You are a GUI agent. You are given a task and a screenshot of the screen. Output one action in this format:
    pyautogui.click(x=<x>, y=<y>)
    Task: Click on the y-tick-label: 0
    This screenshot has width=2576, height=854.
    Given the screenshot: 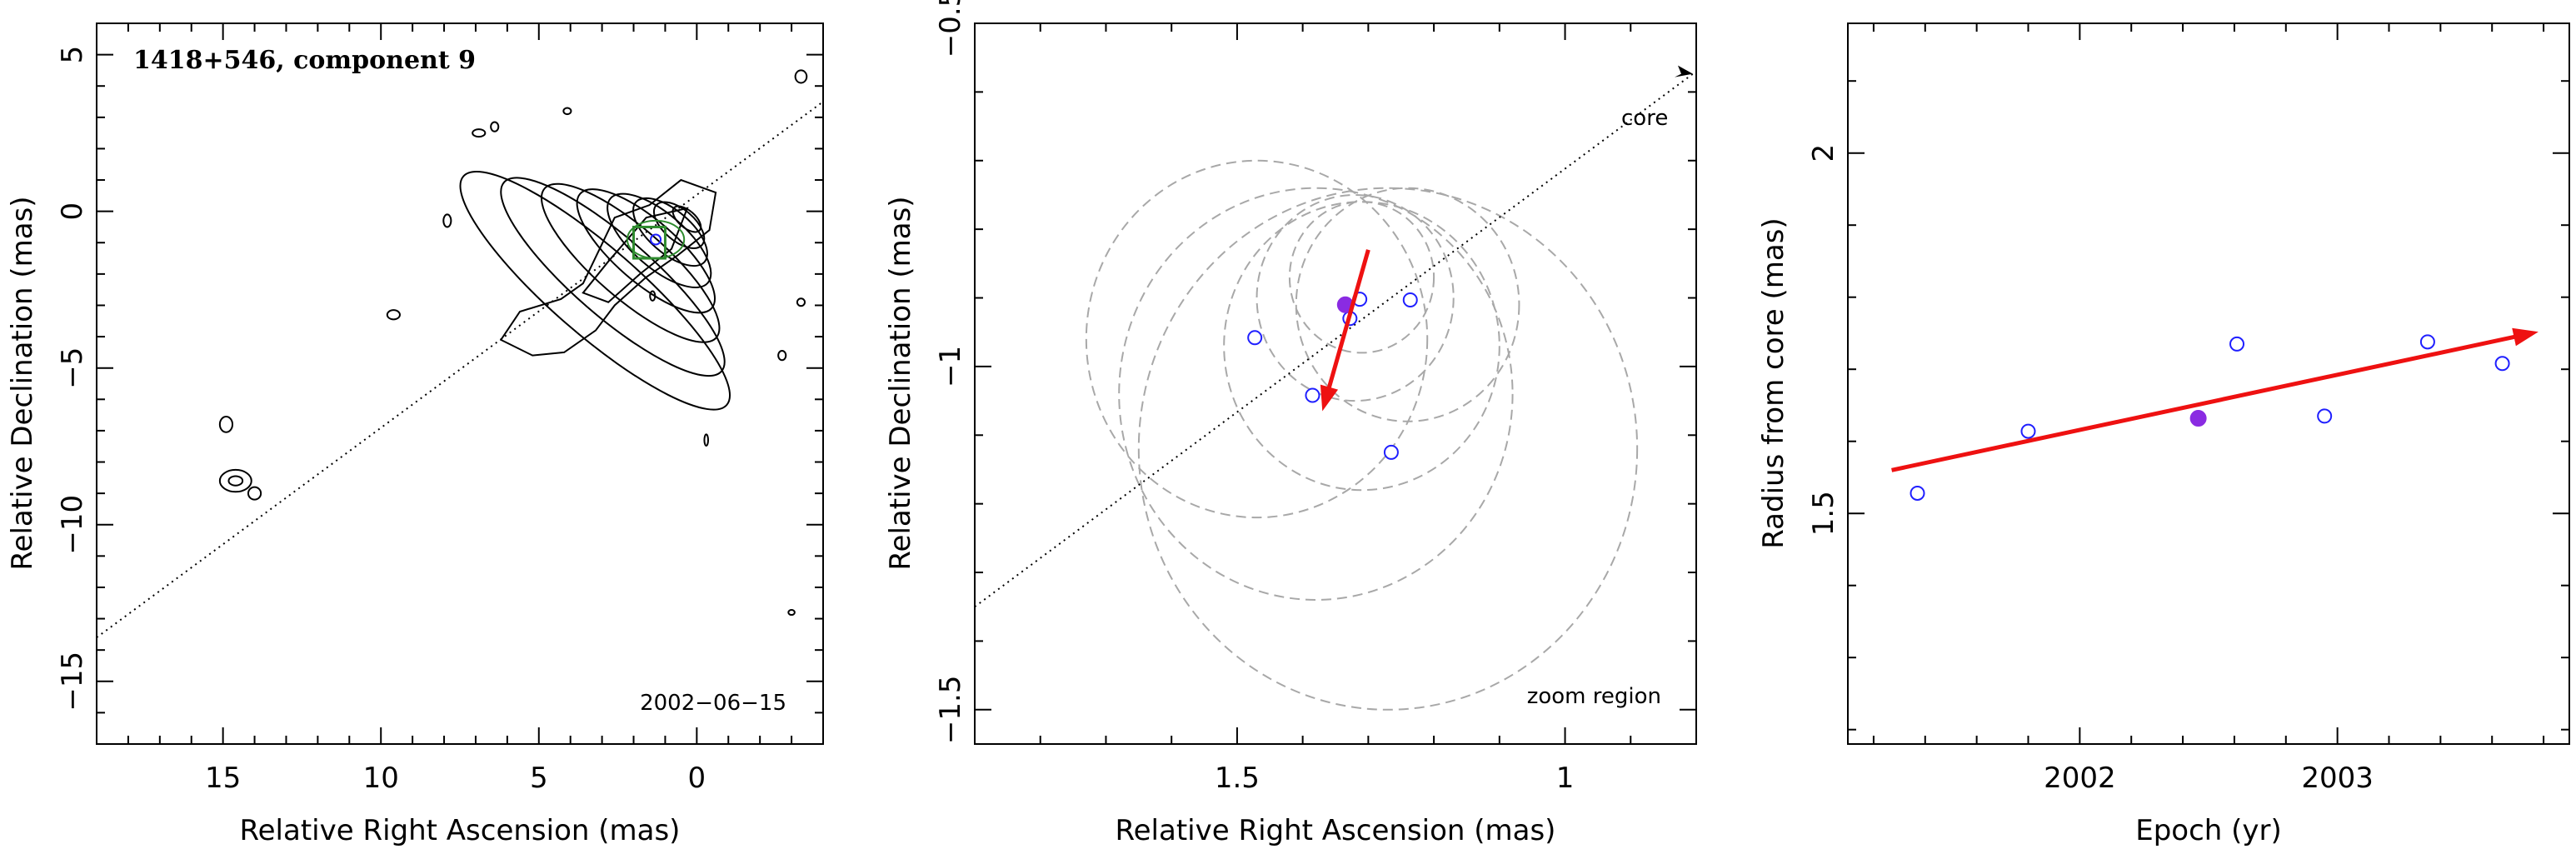 What is the action you would take?
    pyautogui.click(x=72, y=211)
    